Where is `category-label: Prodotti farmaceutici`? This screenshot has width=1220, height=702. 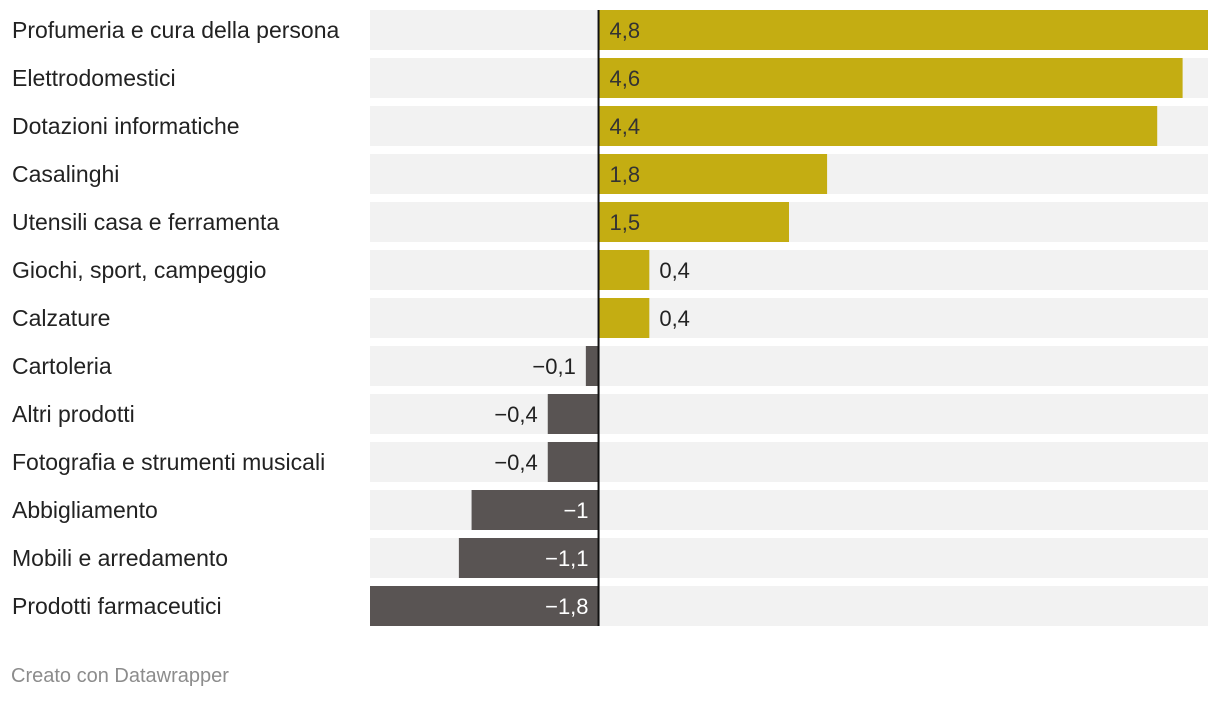 category-label: Prodotti farmaceutici is located at coordinates (117, 606).